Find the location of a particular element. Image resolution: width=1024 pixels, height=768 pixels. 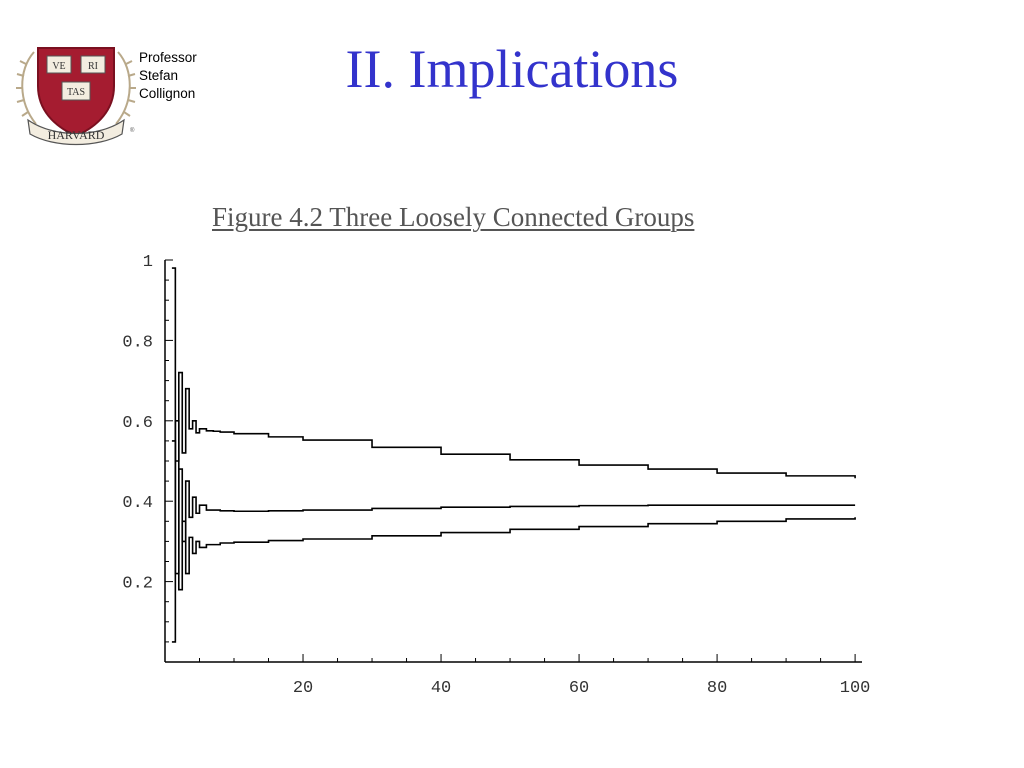

shield-word-1: VE is located at coordinates (58, 66).